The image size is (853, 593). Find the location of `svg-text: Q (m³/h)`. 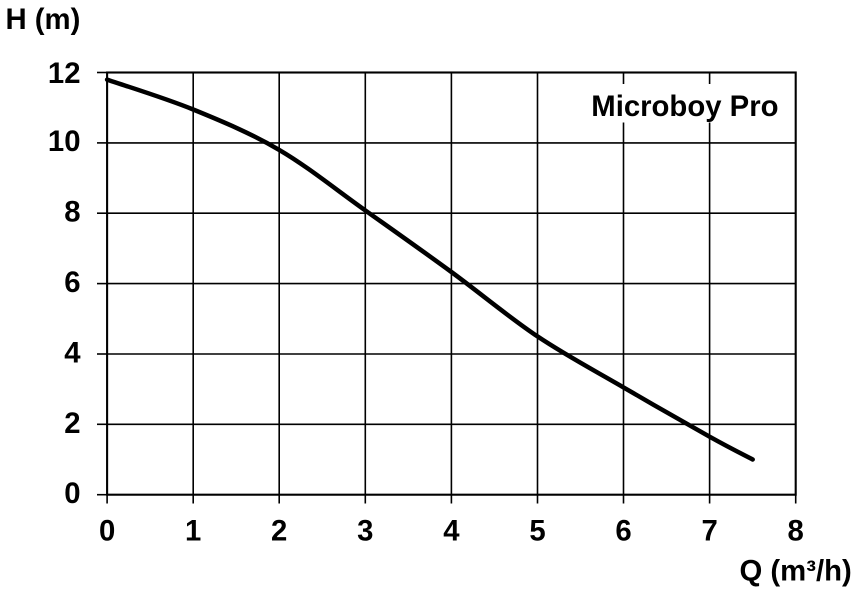

svg-text: Q (m³/h) is located at coordinates (796, 571).